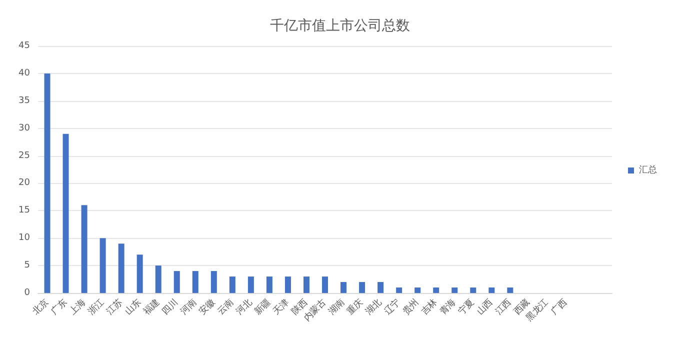  Describe the element at coordinates (337, 307) in the screenshot. I see `x-tick-label: 湖南` at that location.